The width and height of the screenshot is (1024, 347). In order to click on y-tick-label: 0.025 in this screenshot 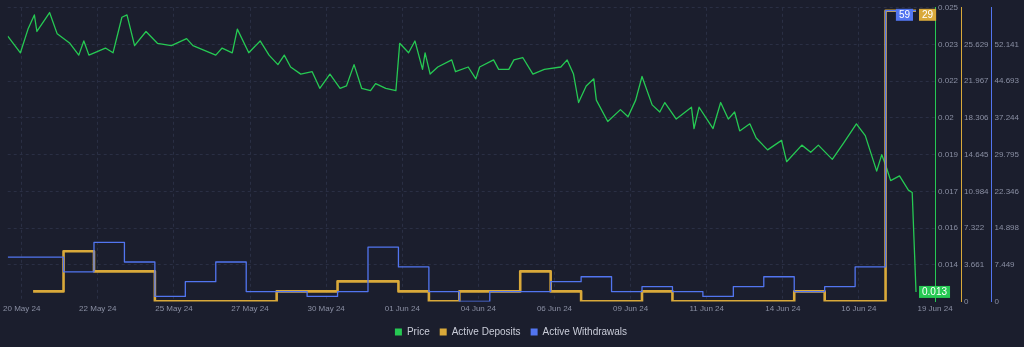, I will do `click(948, 7)`.